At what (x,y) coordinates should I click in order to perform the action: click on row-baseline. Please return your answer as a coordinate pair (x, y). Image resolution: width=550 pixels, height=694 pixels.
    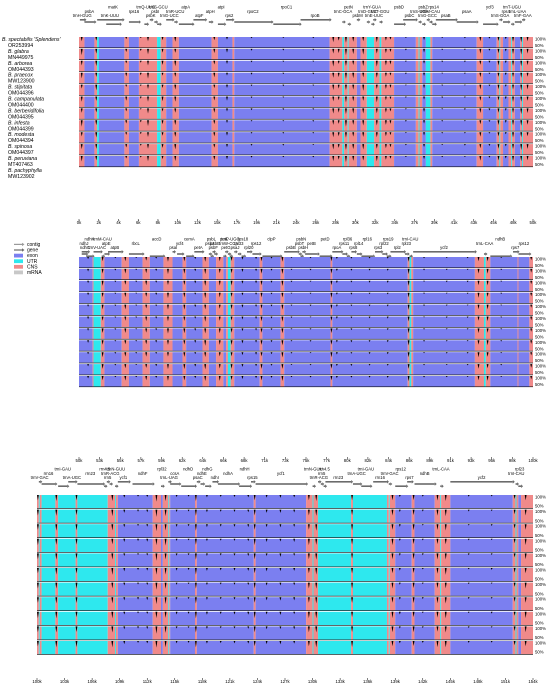
    Looking at the image, I should click on (285, 567).